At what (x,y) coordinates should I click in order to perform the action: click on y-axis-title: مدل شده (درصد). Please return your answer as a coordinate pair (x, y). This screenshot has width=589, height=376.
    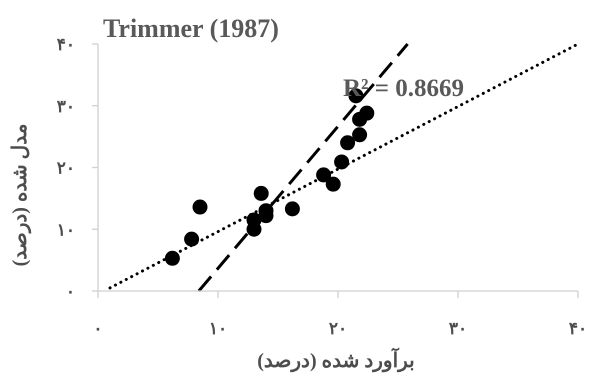
    Looking at the image, I should click on (20, 195).